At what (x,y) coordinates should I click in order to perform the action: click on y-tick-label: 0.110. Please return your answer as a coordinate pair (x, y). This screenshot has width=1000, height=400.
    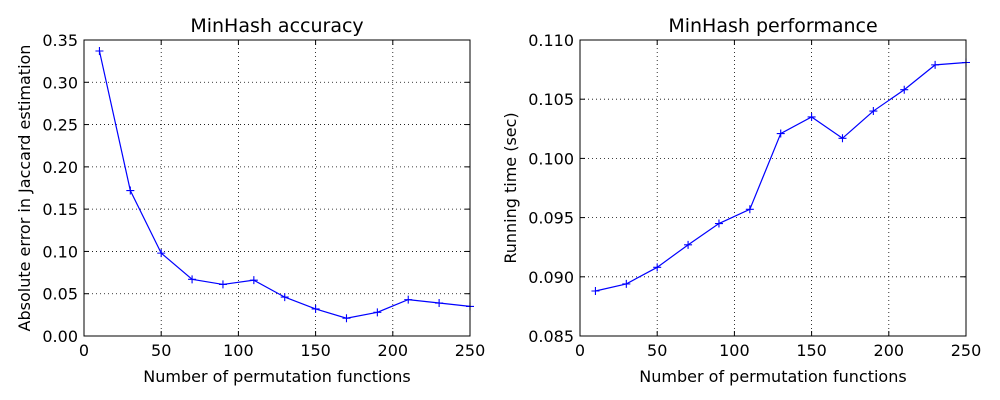
    Looking at the image, I should click on (551, 40).